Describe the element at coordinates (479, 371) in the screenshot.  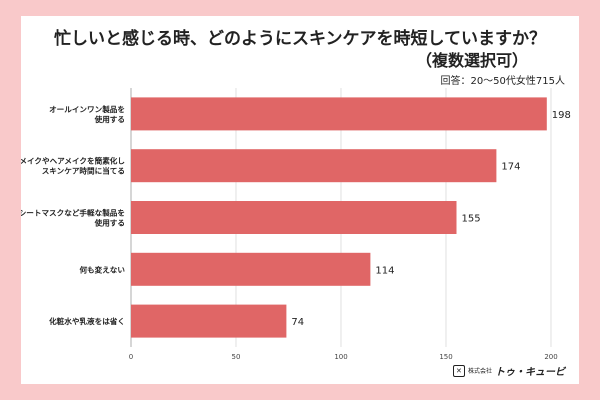
I see `logo-prefix: 株式会社` at that location.